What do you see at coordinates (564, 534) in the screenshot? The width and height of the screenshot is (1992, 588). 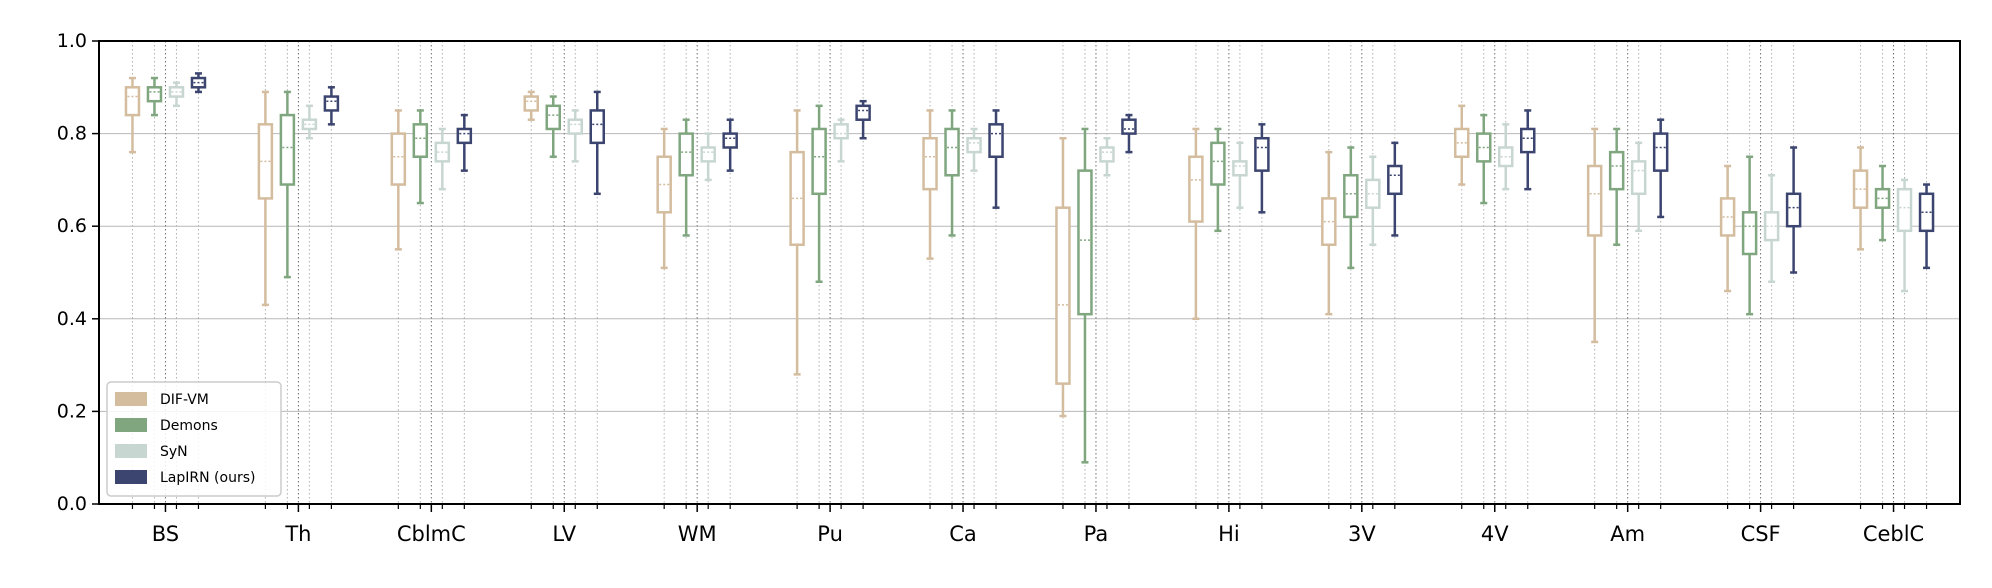 I see `x-tick-label: LV` at bounding box center [564, 534].